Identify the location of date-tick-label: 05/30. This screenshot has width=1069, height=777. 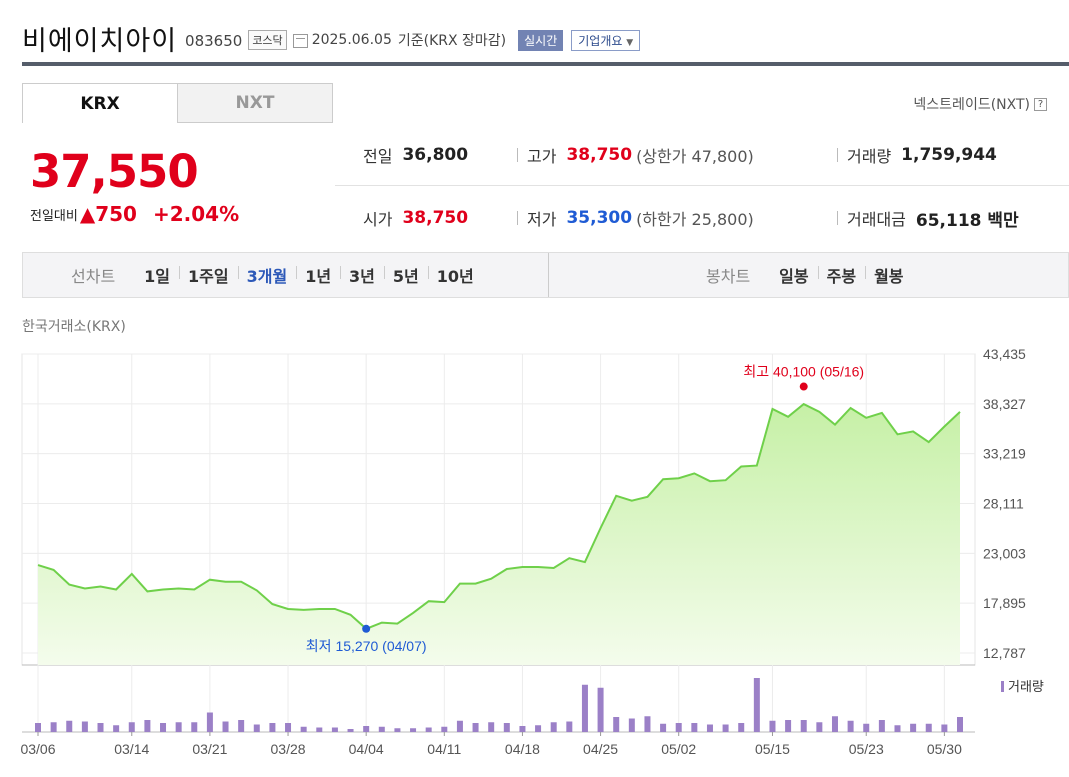
(944, 749).